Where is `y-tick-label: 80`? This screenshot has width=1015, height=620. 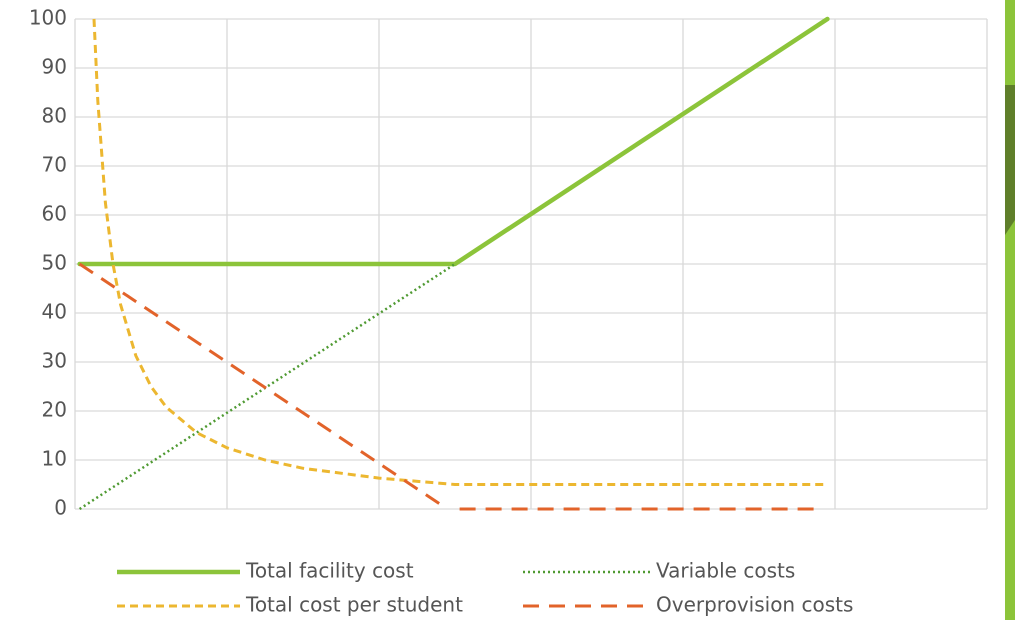
y-tick-label: 80 is located at coordinates (54, 116).